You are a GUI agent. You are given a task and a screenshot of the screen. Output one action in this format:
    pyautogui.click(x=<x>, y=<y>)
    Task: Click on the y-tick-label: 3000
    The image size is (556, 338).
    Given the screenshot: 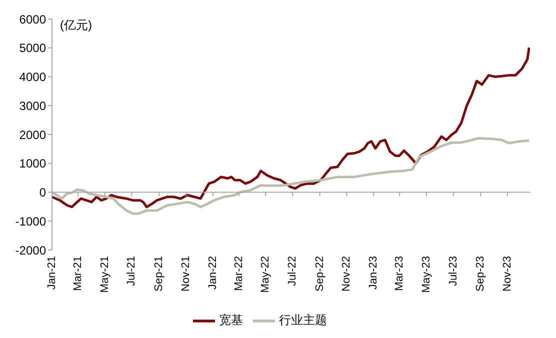 What is the action you would take?
    pyautogui.click(x=32, y=105)
    